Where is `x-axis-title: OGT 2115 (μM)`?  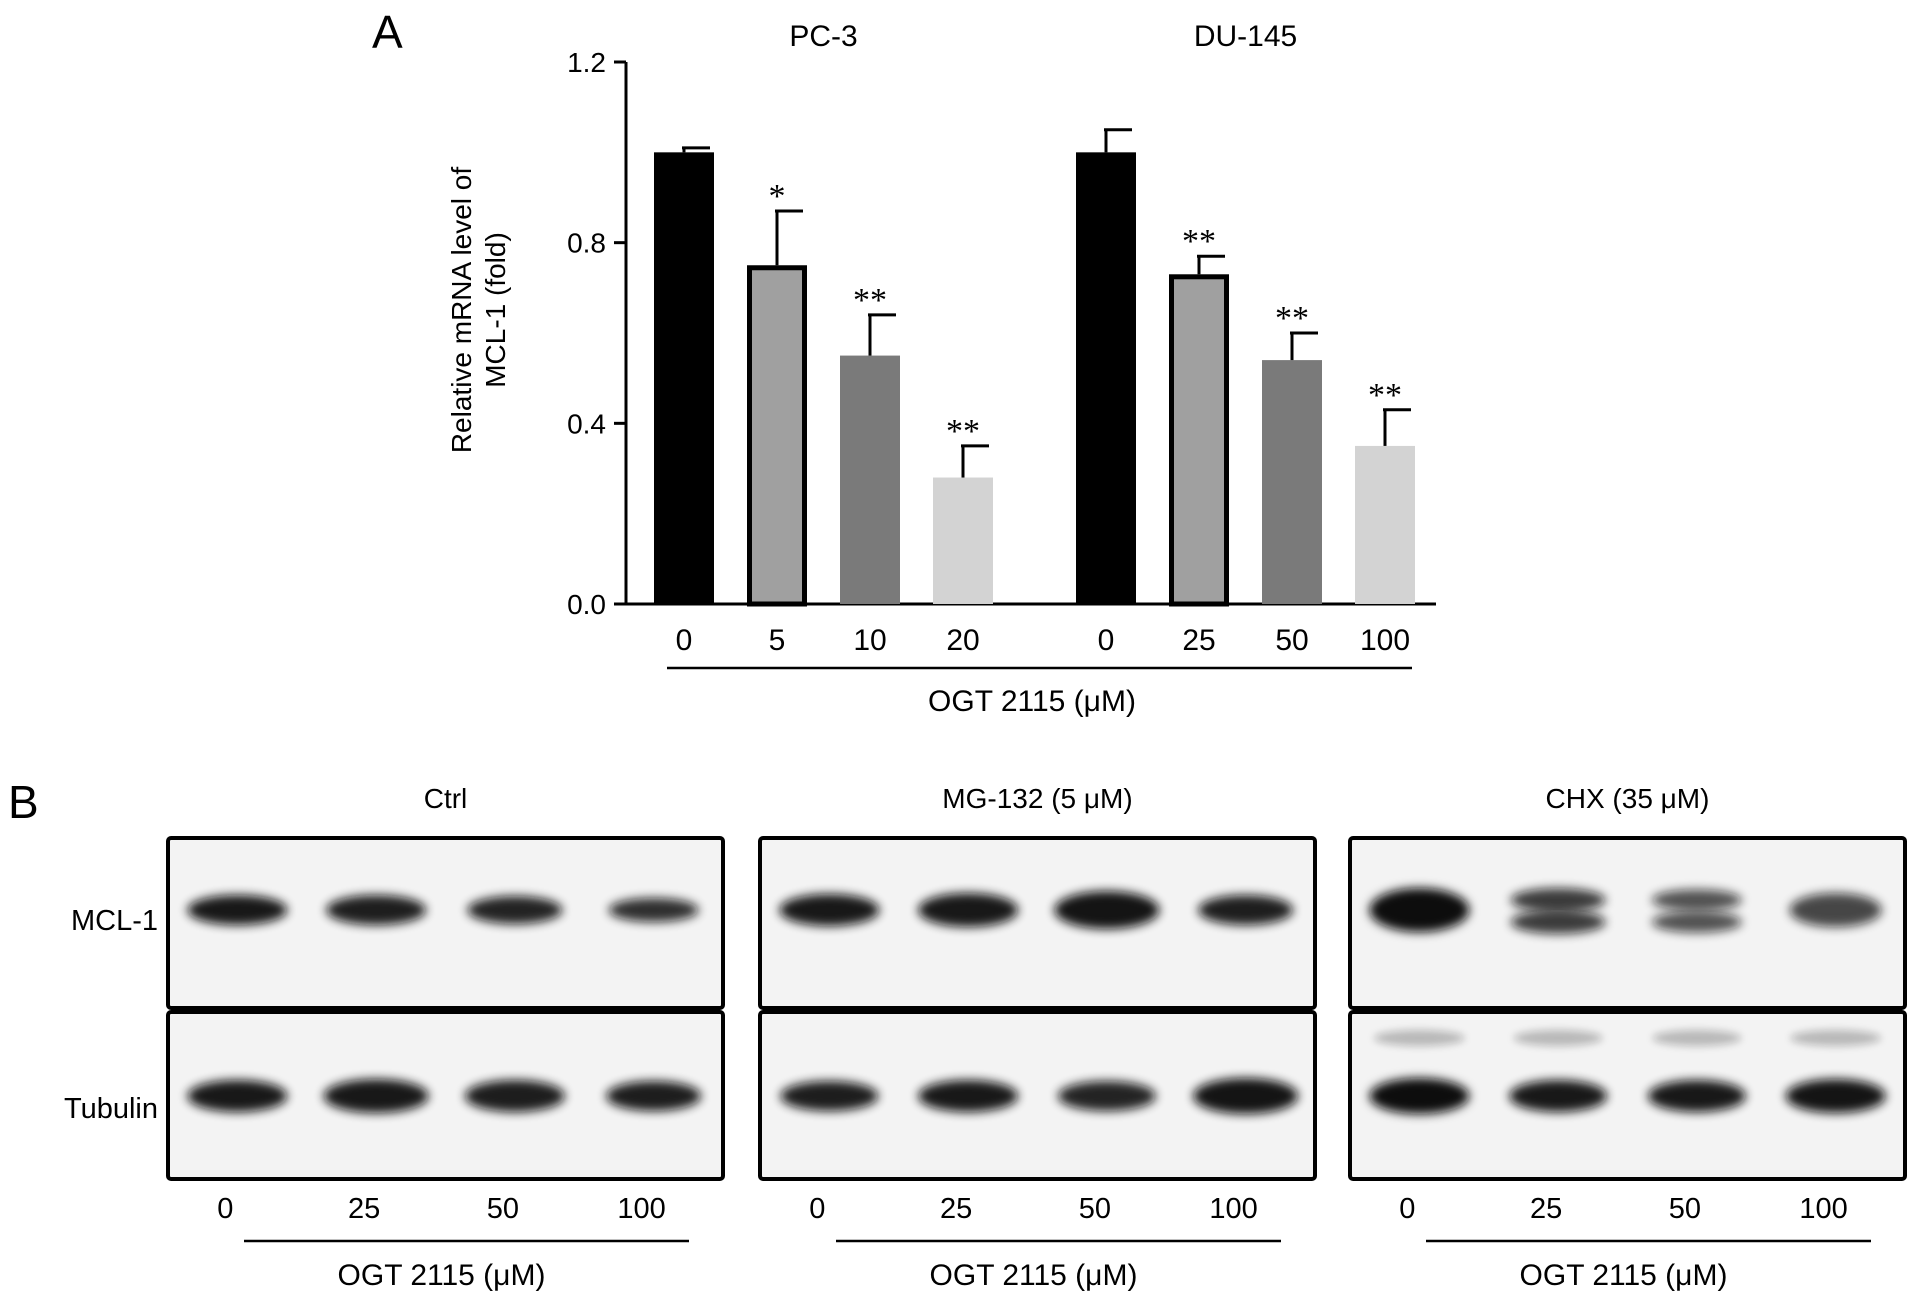
x-axis-title: OGT 2115 (μM) is located at coordinates (1032, 701).